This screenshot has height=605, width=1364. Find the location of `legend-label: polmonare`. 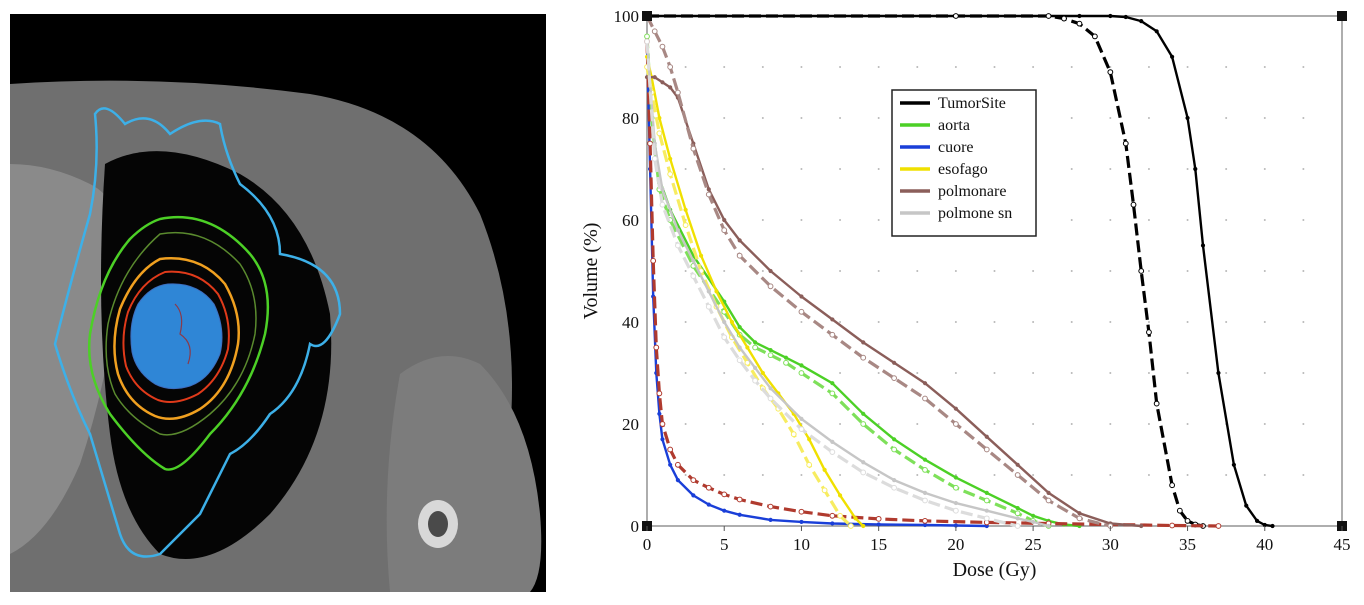

legend-label: polmonare is located at coordinates (972, 191).